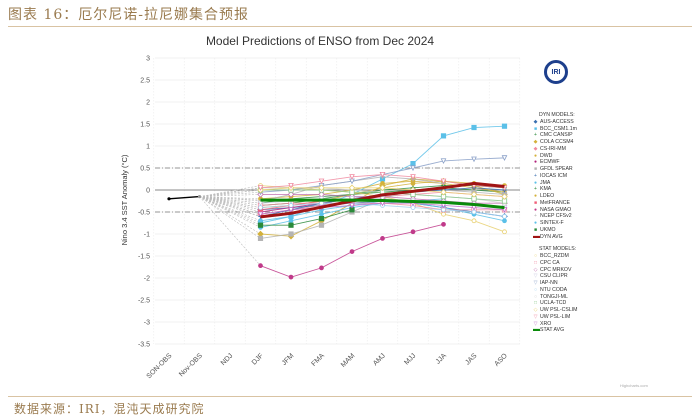 Image resolution: width=700 pixels, height=420 pixels. I want to click on legend-label: JMA, so click(545, 182).